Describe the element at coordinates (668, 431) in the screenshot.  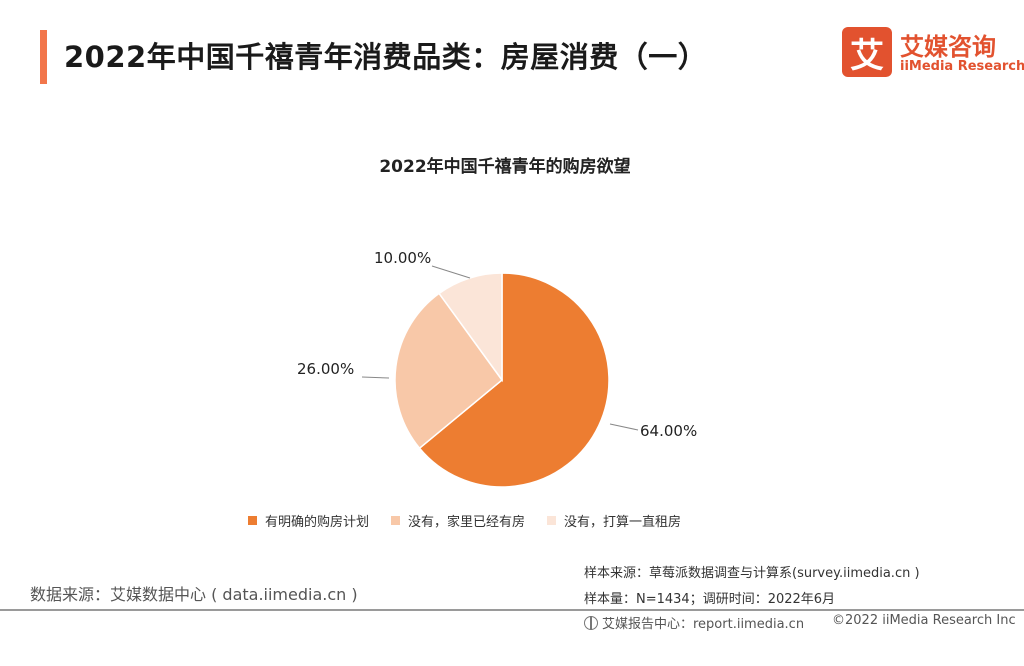
I see `slice-data-label: 64.00%` at that location.